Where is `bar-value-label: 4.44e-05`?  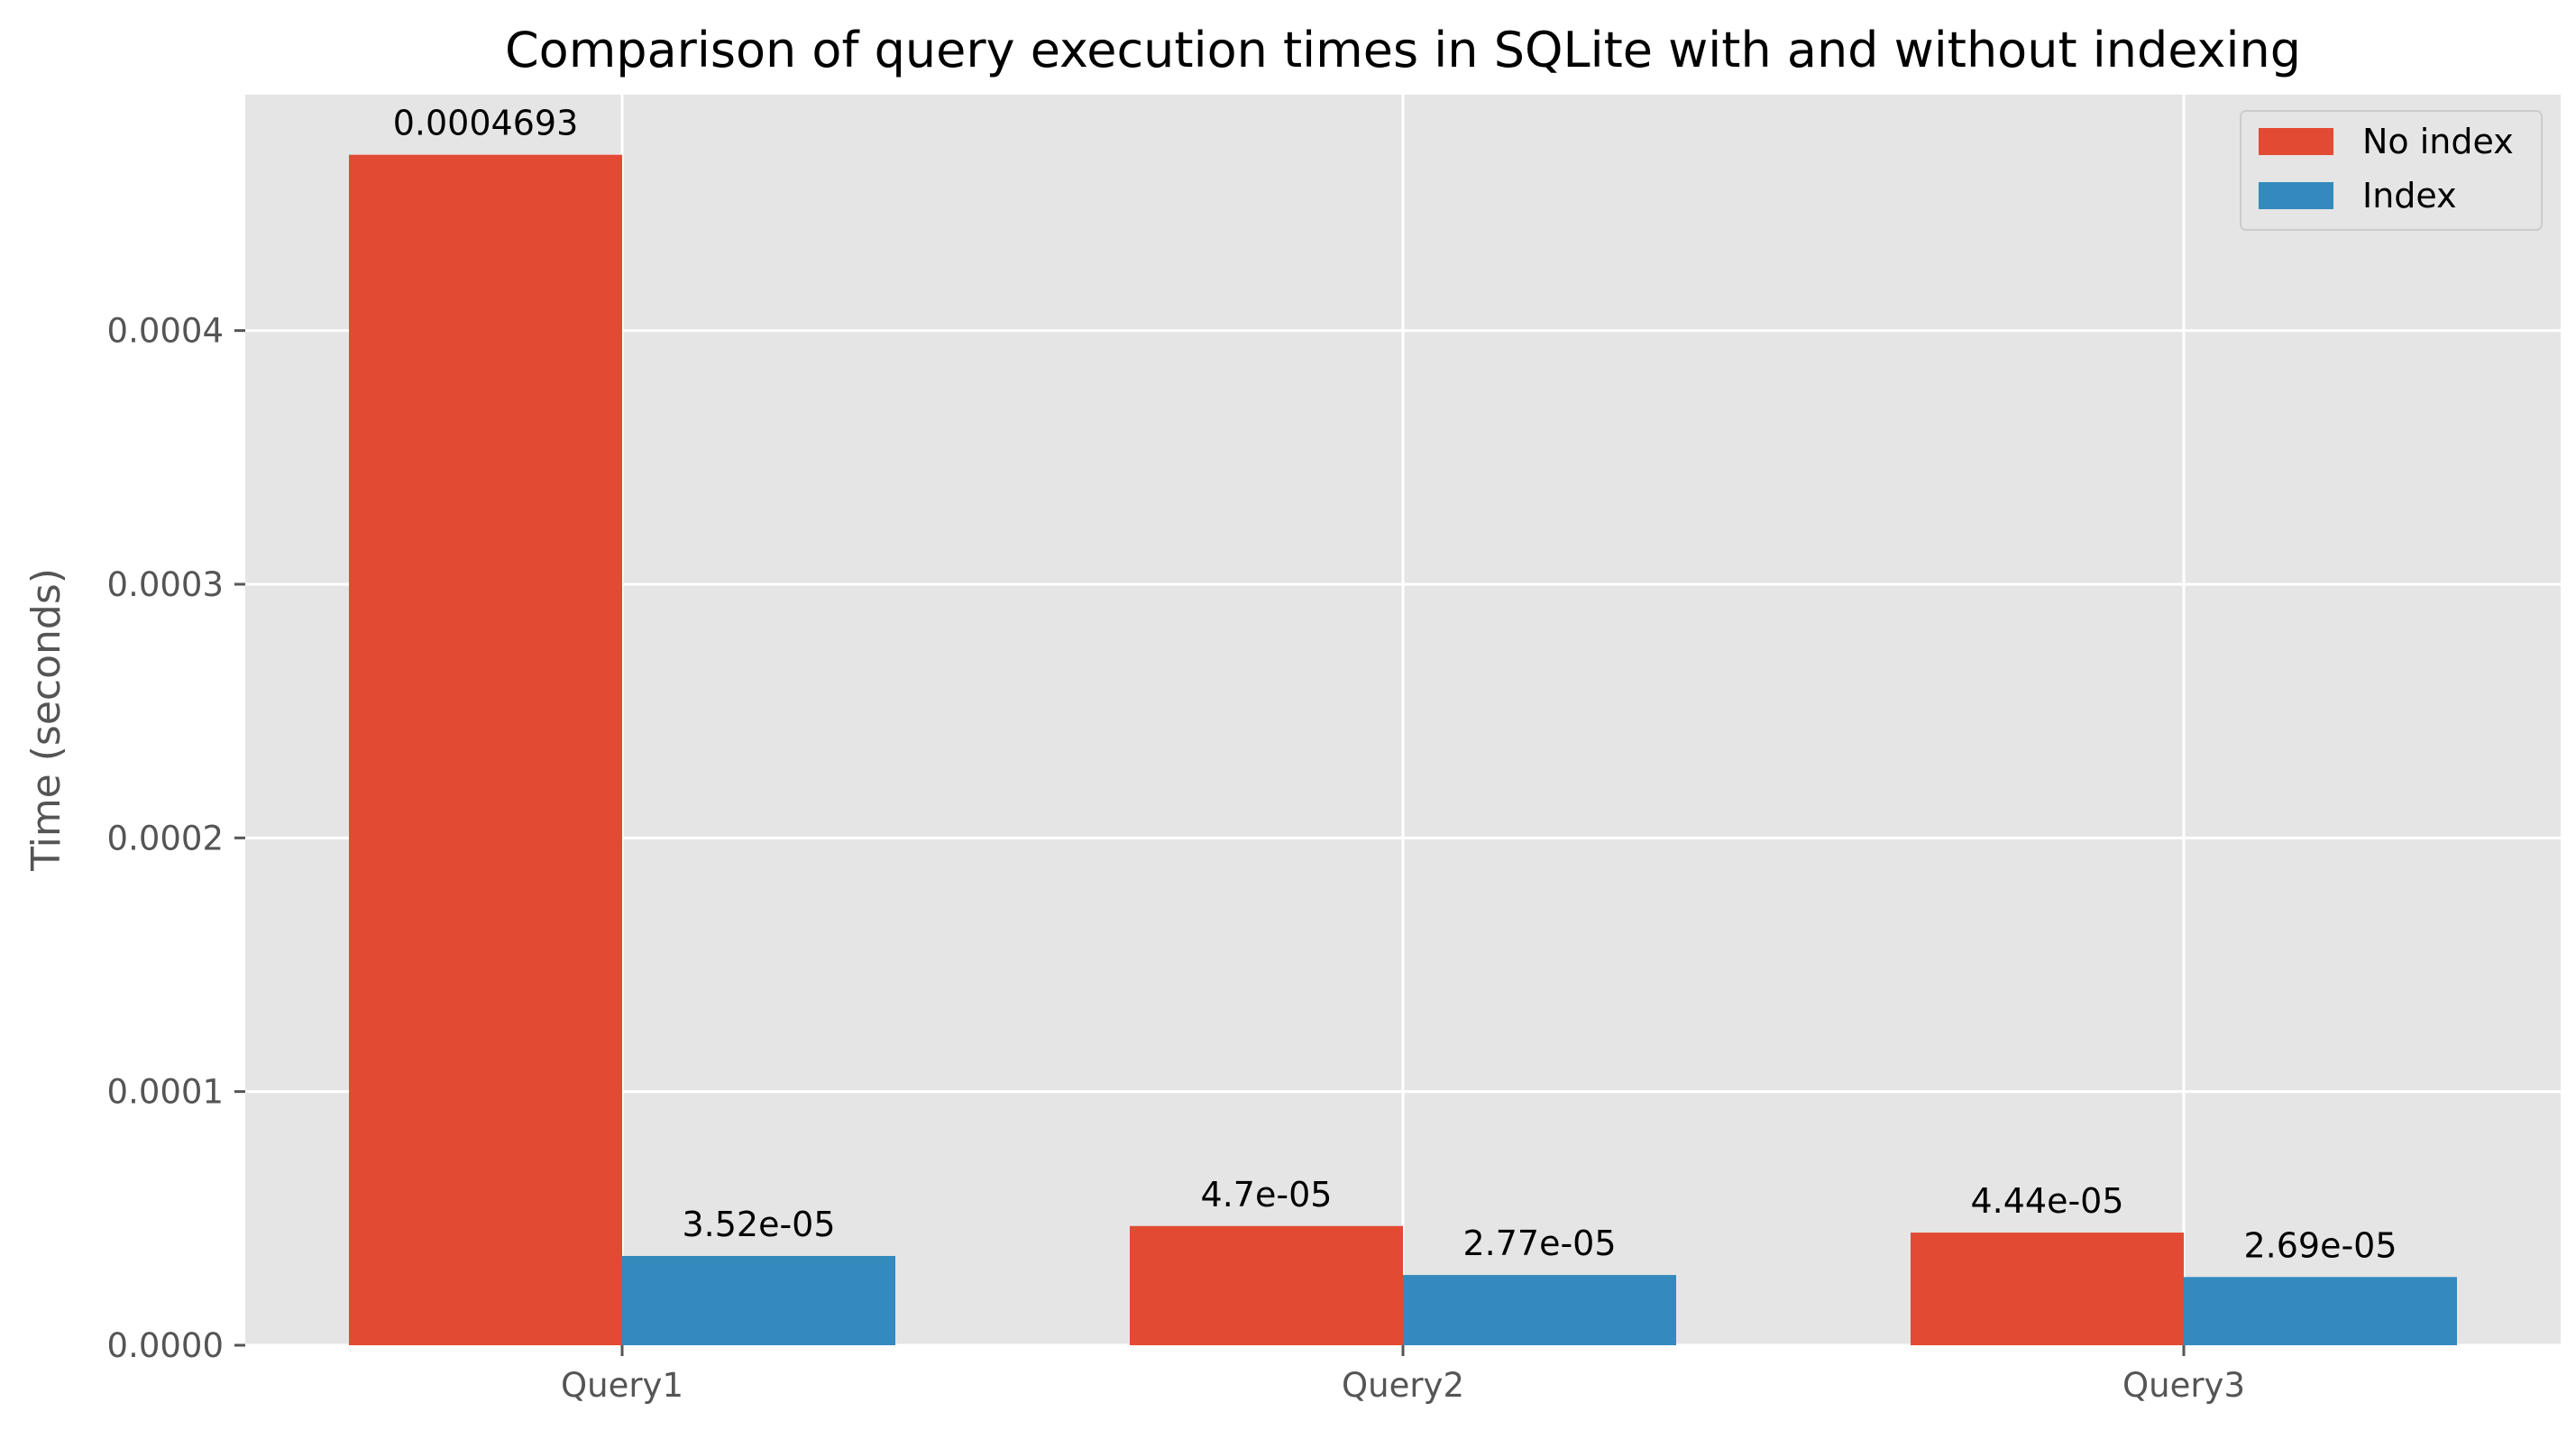
bar-value-label: 4.44e-05 is located at coordinates (2046, 1201).